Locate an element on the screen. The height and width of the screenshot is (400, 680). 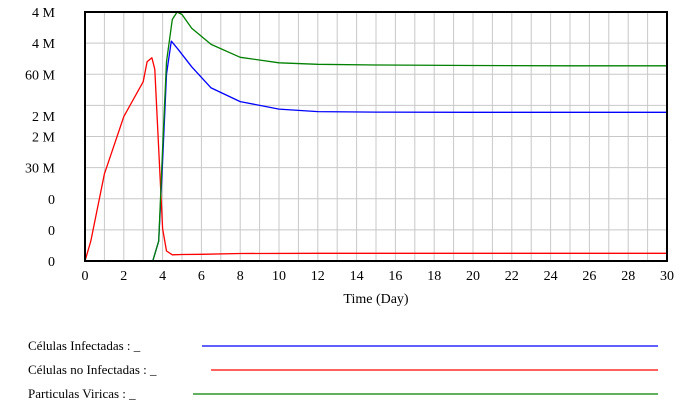
x-tick-label: 20 is located at coordinates (473, 276).